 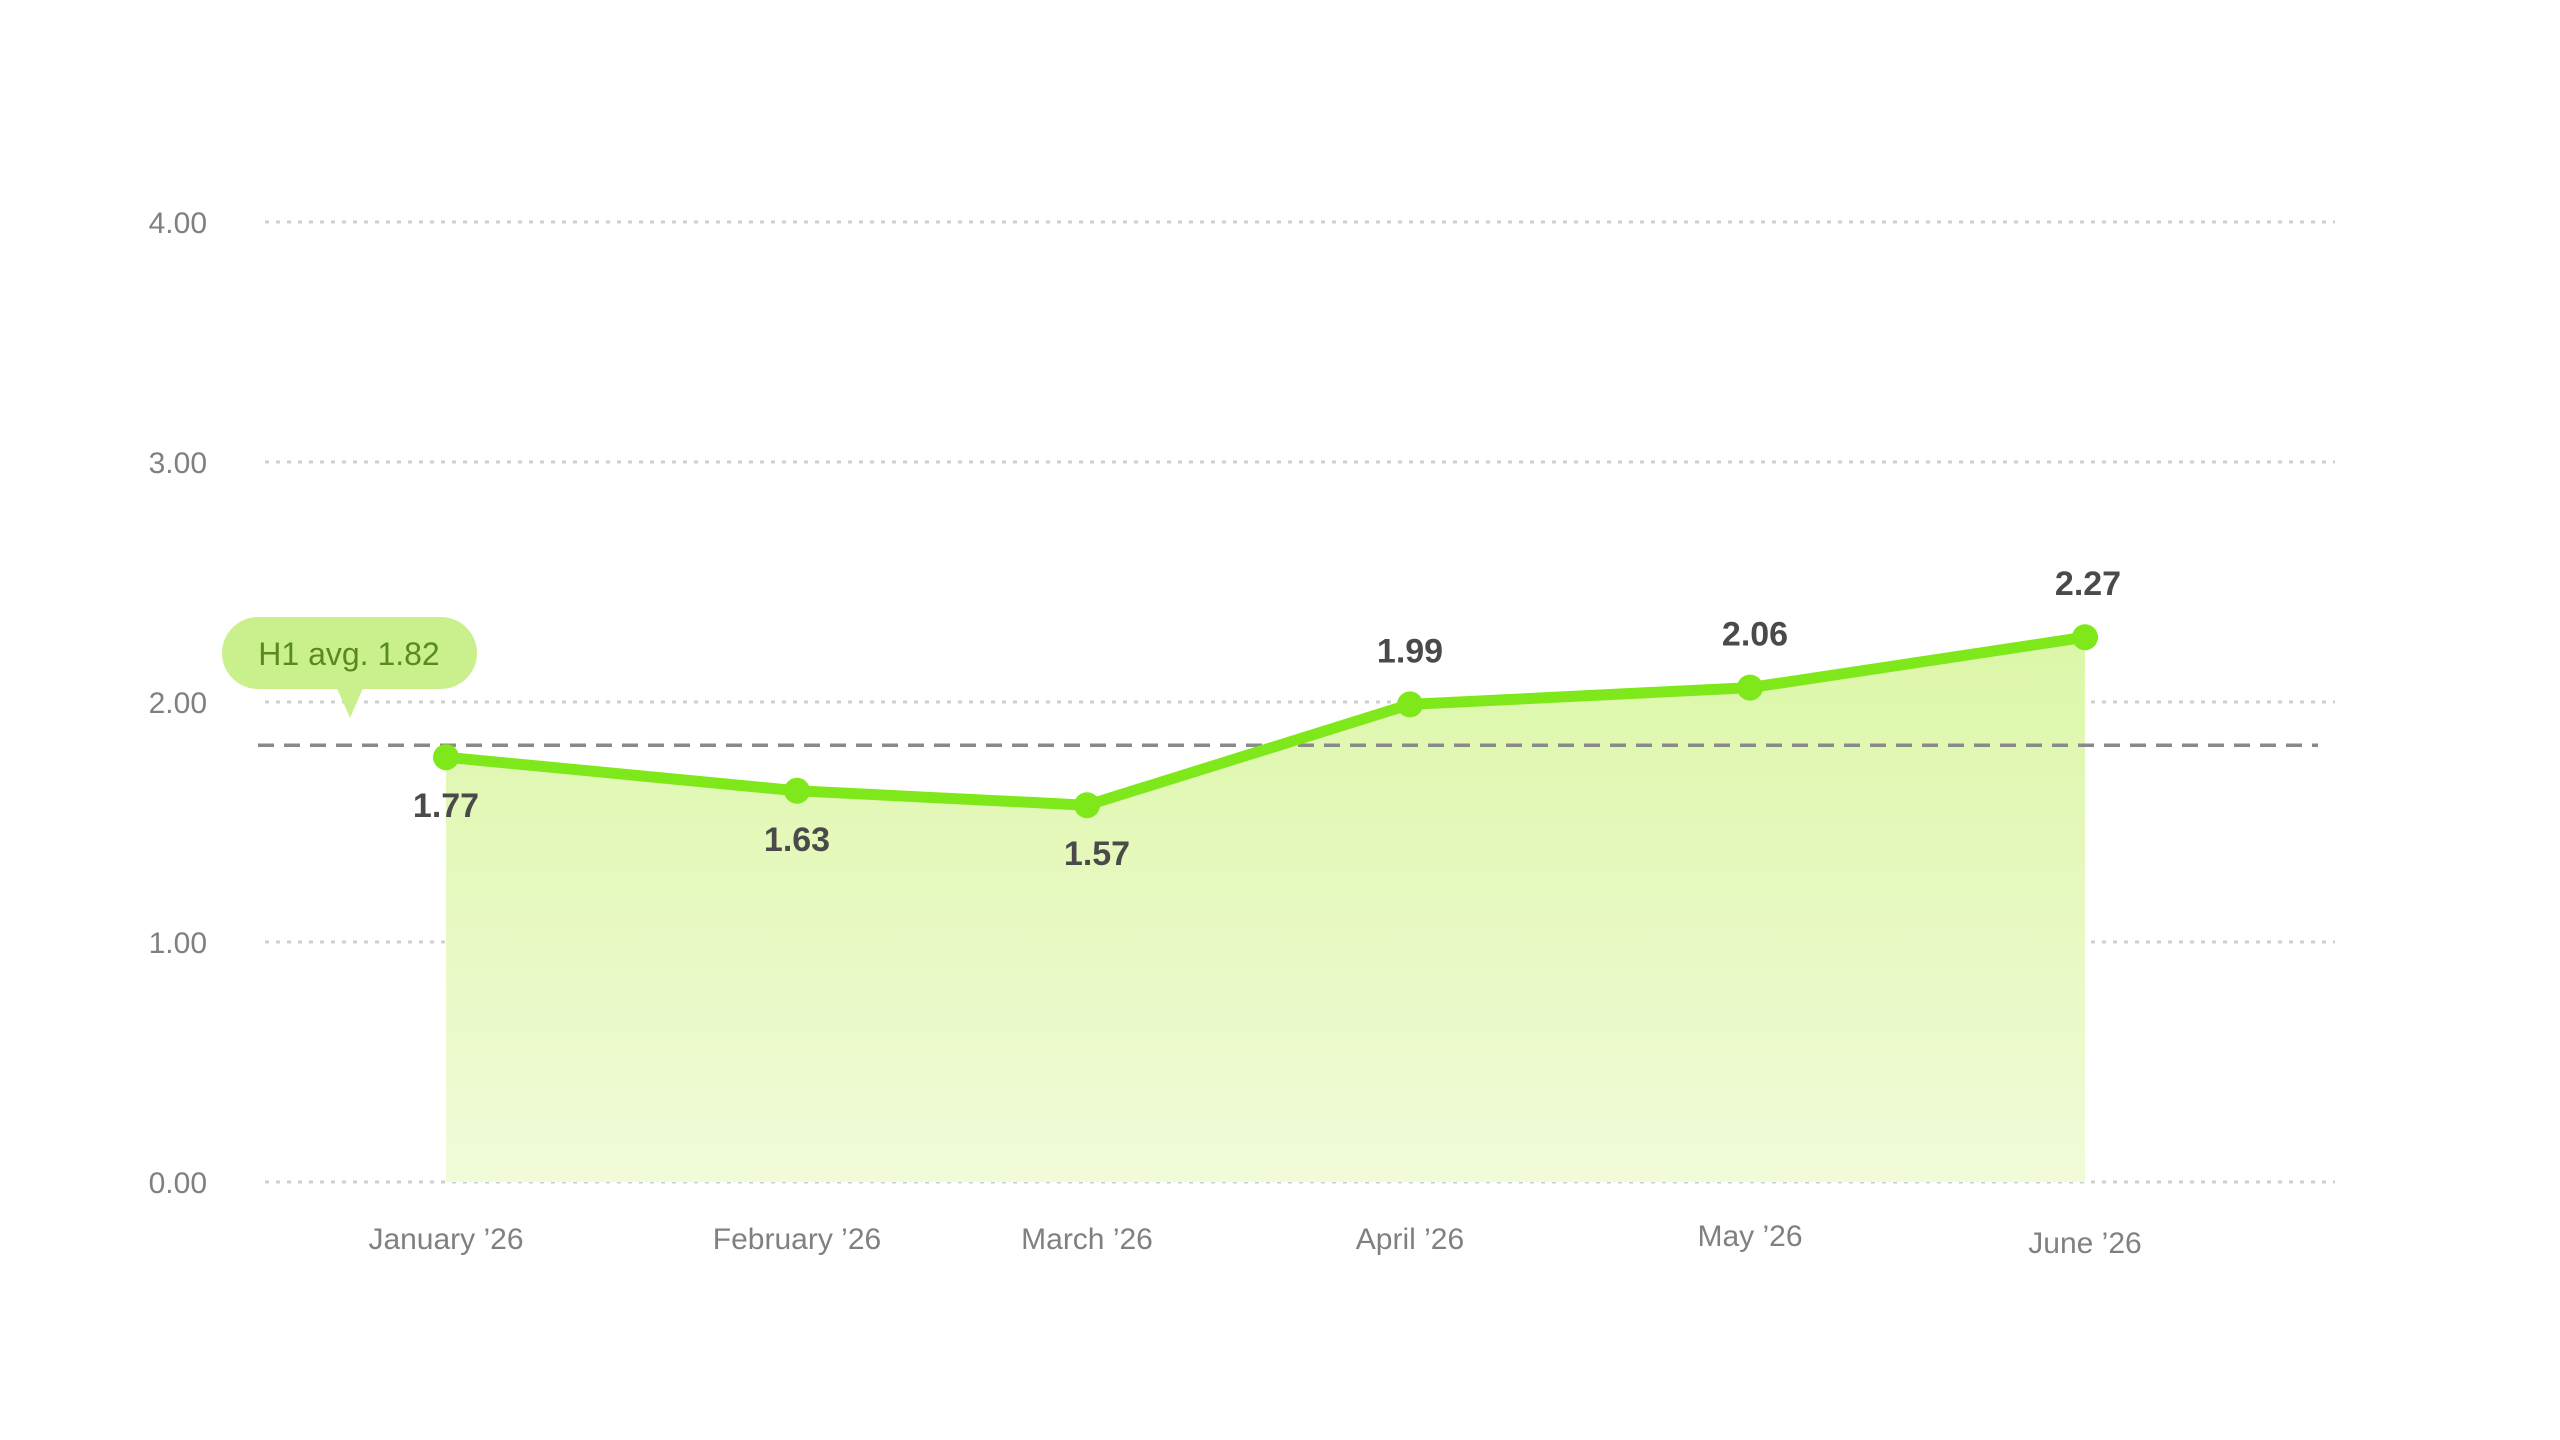 I want to click on data-points, so click(x=1265, y=721).